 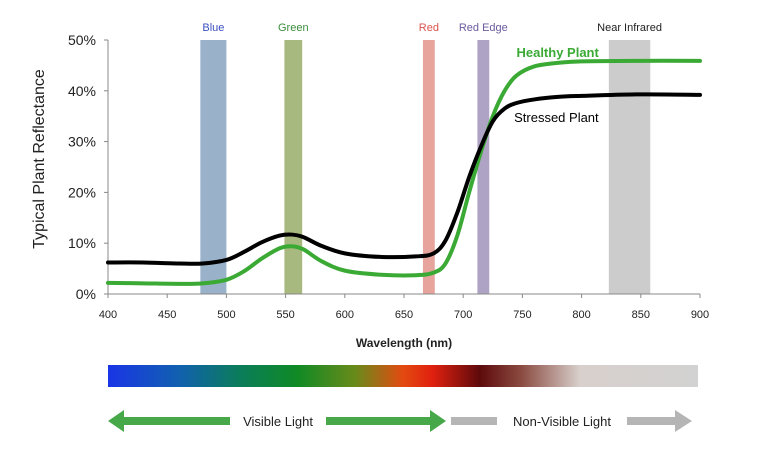 What do you see at coordinates (82, 243) in the screenshot?
I see `y-tick-label: 10%` at bounding box center [82, 243].